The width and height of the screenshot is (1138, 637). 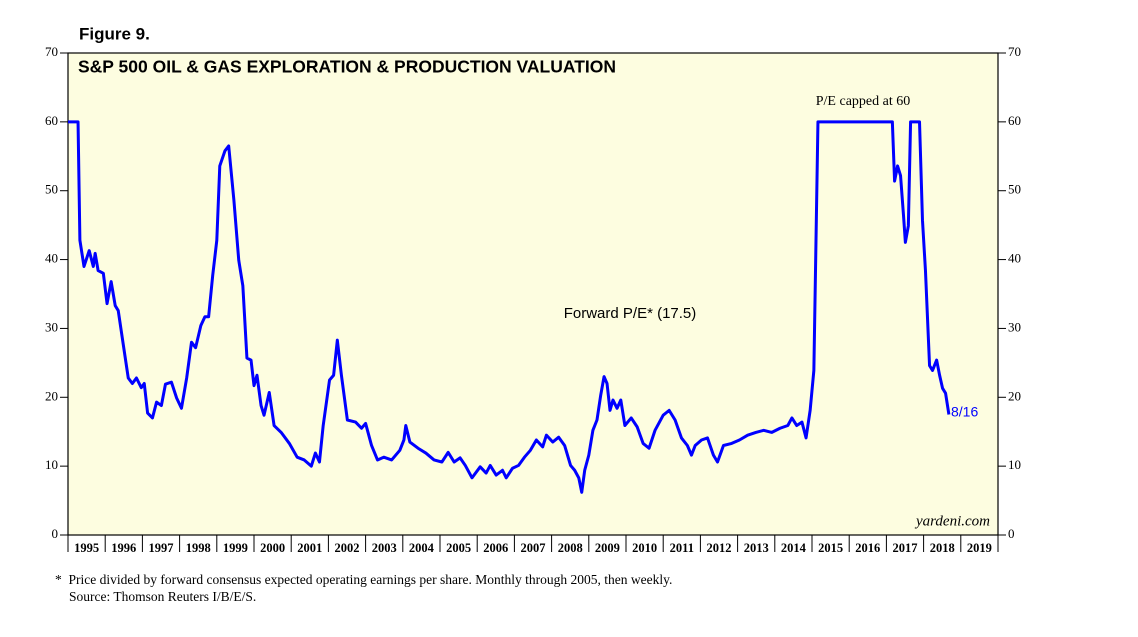 I want to click on series-label: Forward P/E* (17.5), so click(x=630, y=313).